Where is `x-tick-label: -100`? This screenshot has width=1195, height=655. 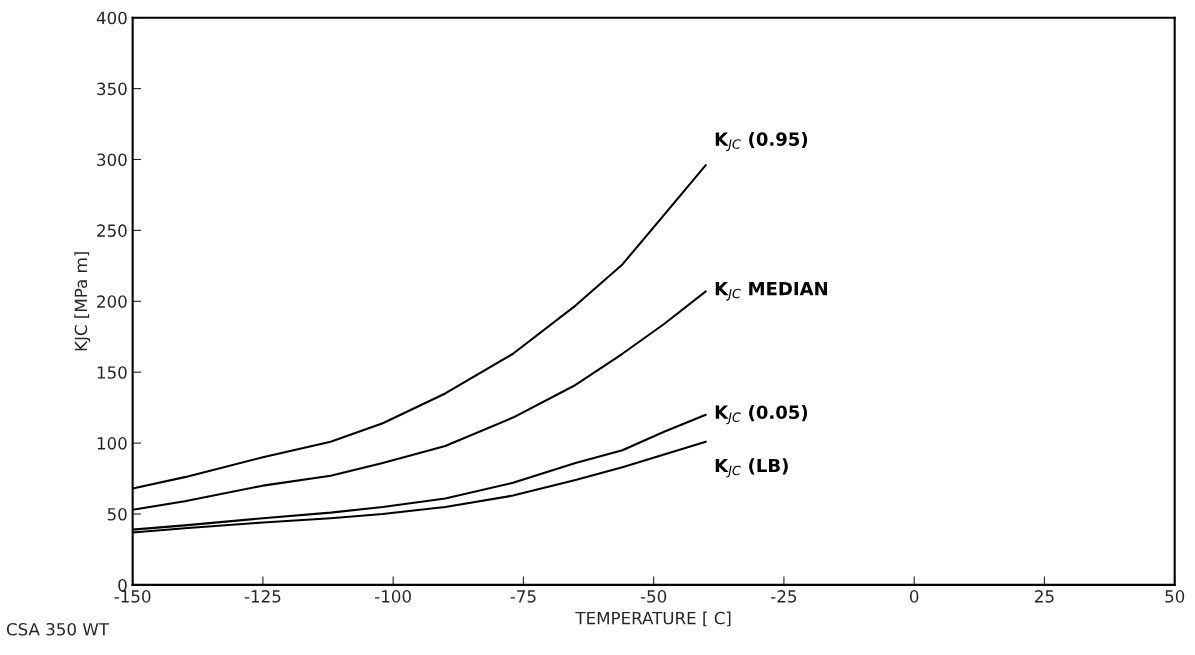 x-tick-label: -100 is located at coordinates (393, 596).